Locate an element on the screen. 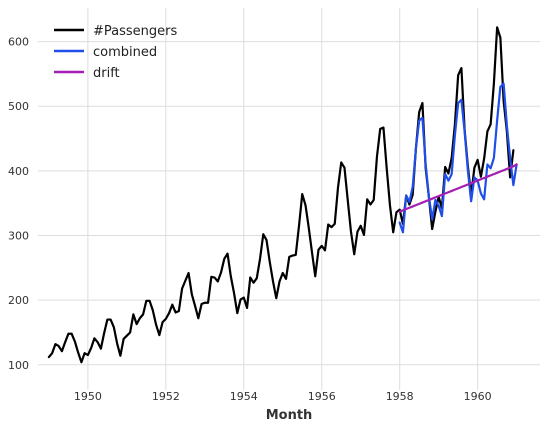 This screenshot has width=547, height=431. y-tick-label: 200 is located at coordinates (18, 300).